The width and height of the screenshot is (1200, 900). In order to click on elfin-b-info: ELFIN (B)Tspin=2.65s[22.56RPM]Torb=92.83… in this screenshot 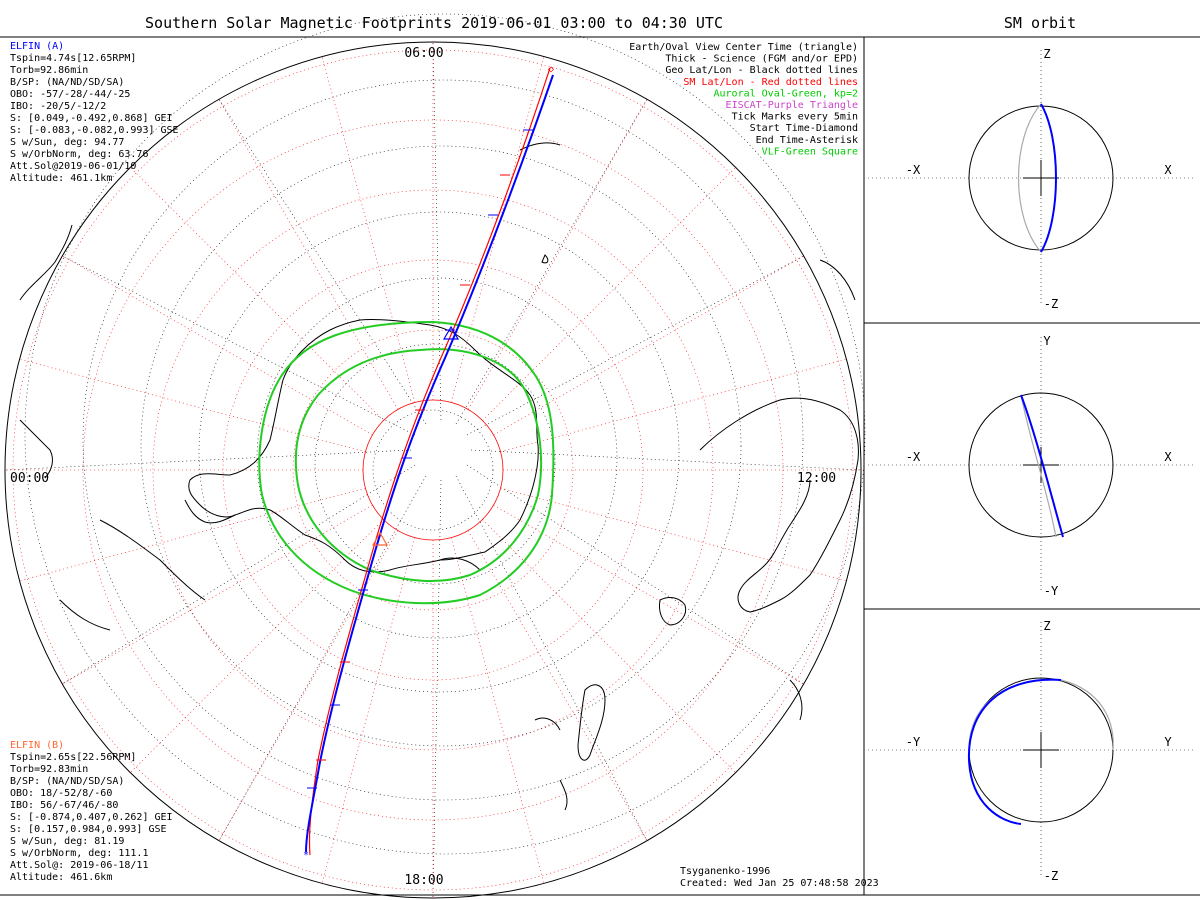, I will do `click(91, 811)`.